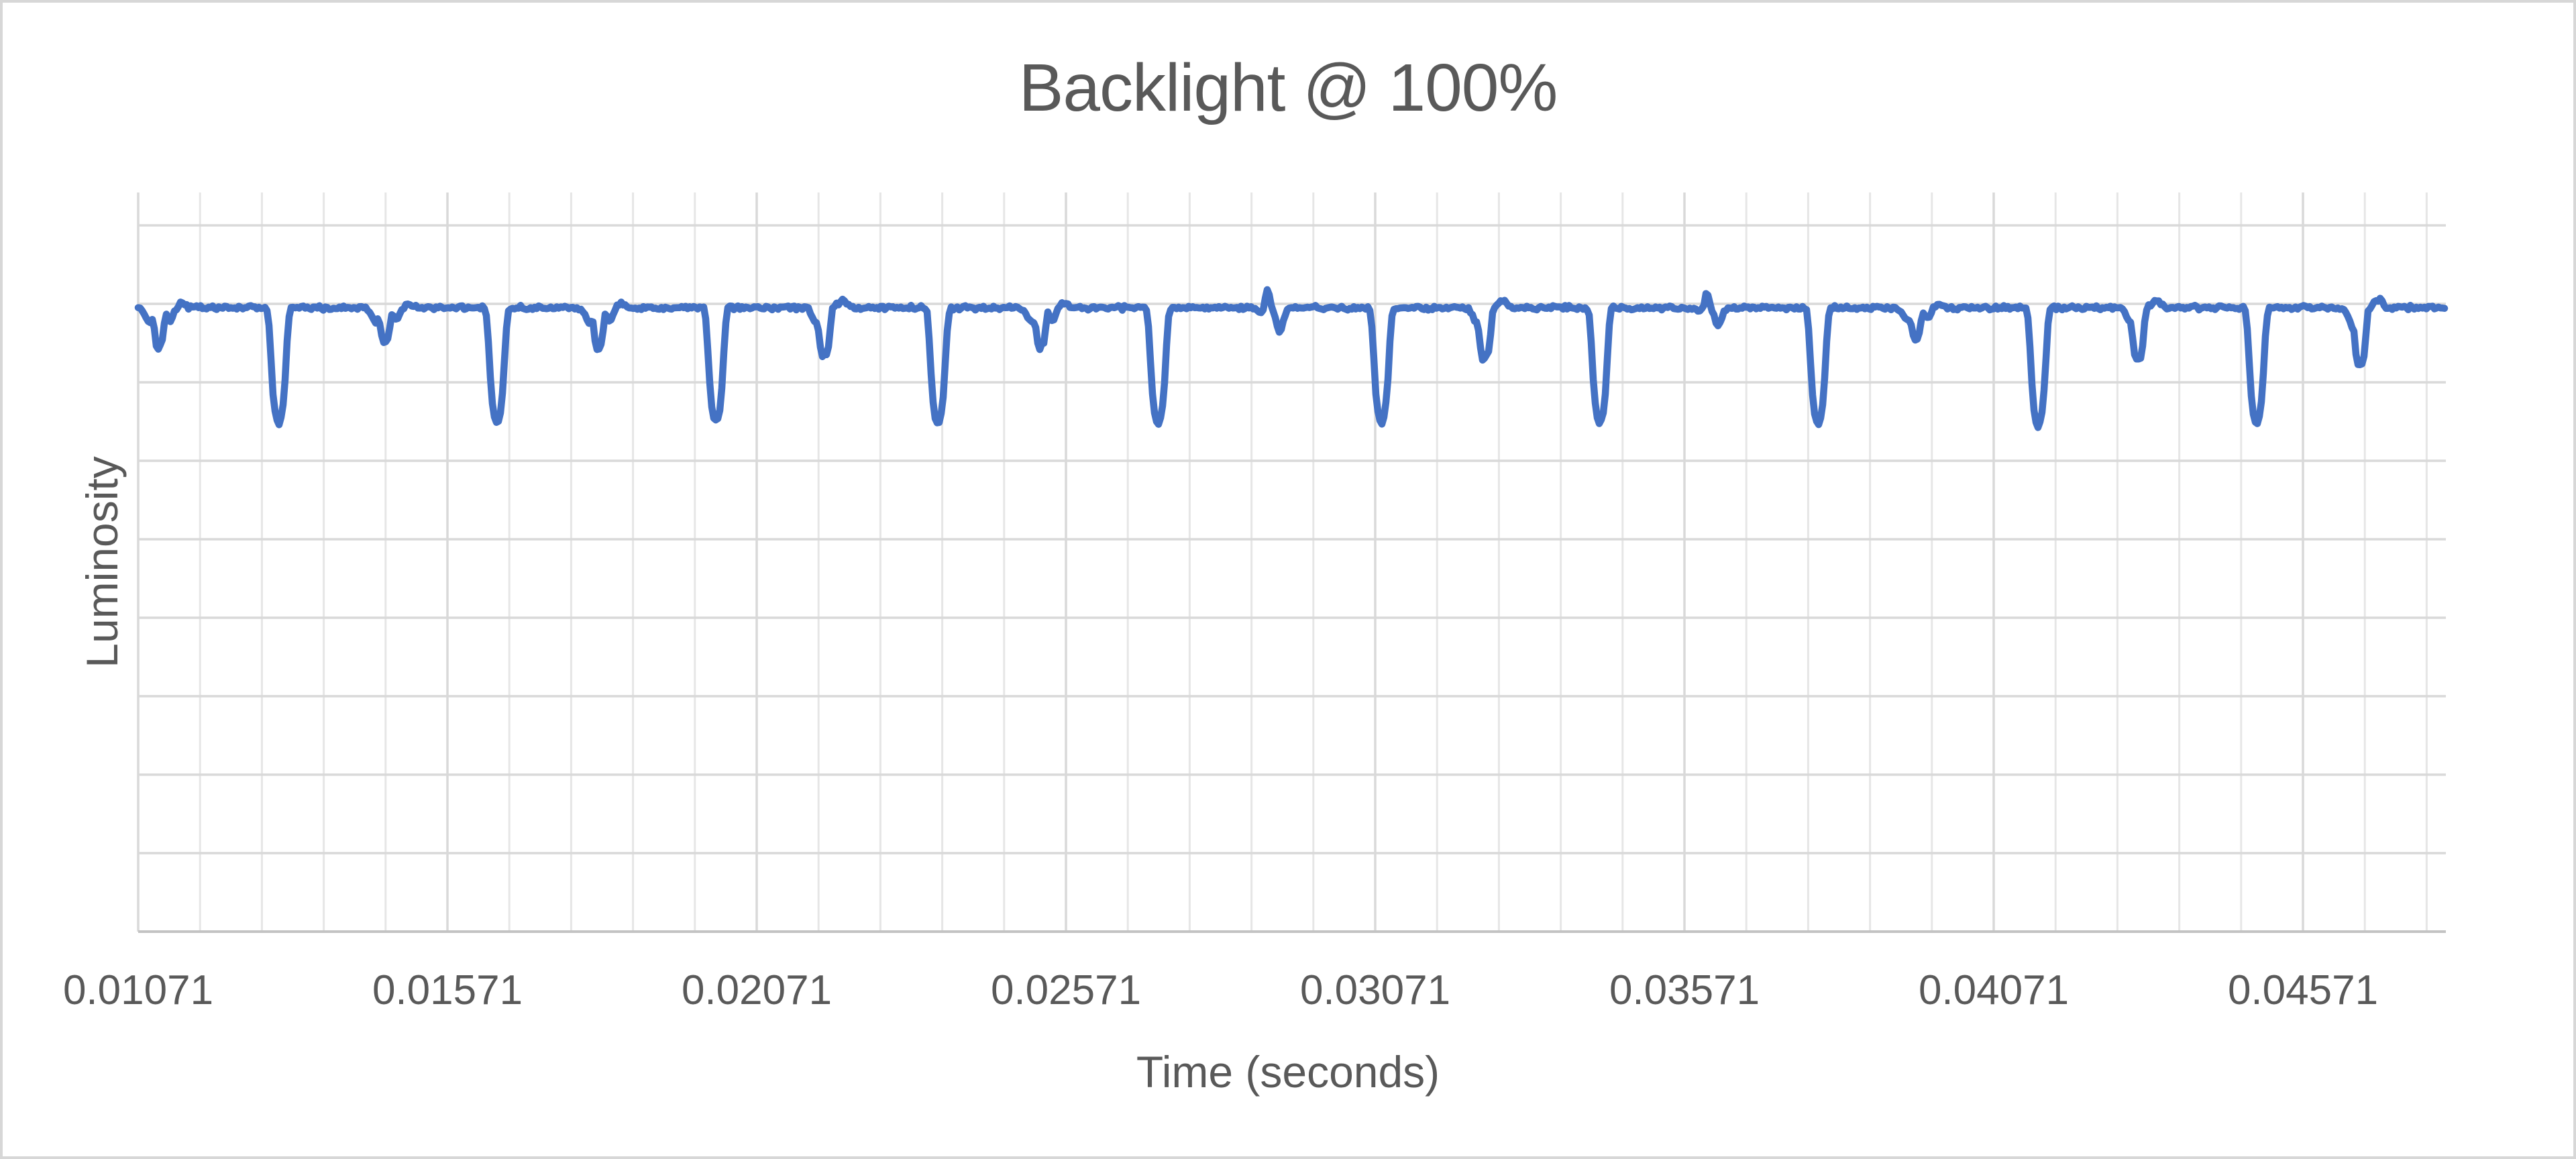 The height and width of the screenshot is (1159, 2576). Describe the element at coordinates (447, 990) in the screenshot. I see `x-tick-label: 0.01571` at that location.